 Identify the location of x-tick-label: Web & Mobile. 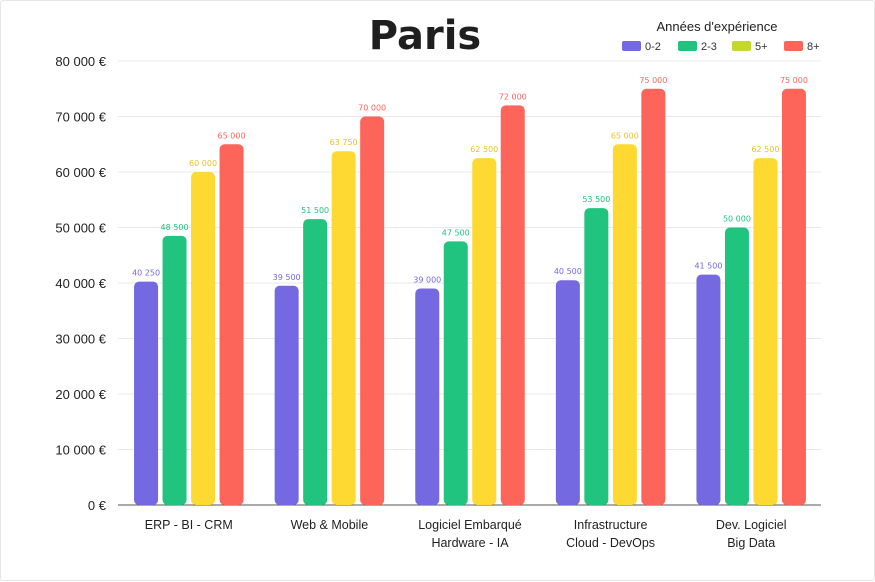
(330, 525).